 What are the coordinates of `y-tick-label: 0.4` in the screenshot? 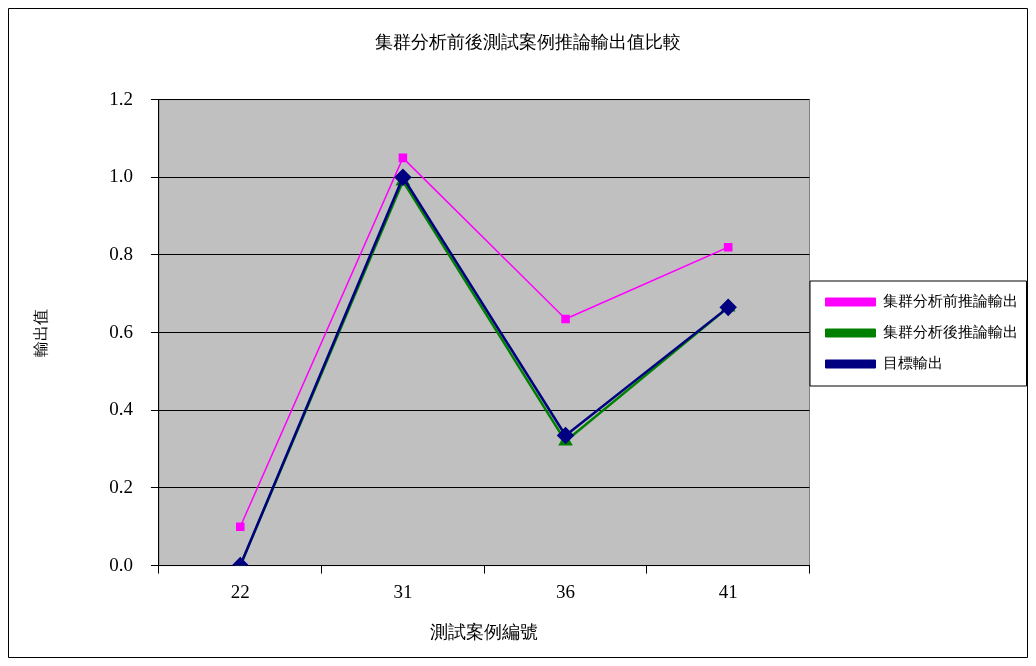 It's located at (121, 409).